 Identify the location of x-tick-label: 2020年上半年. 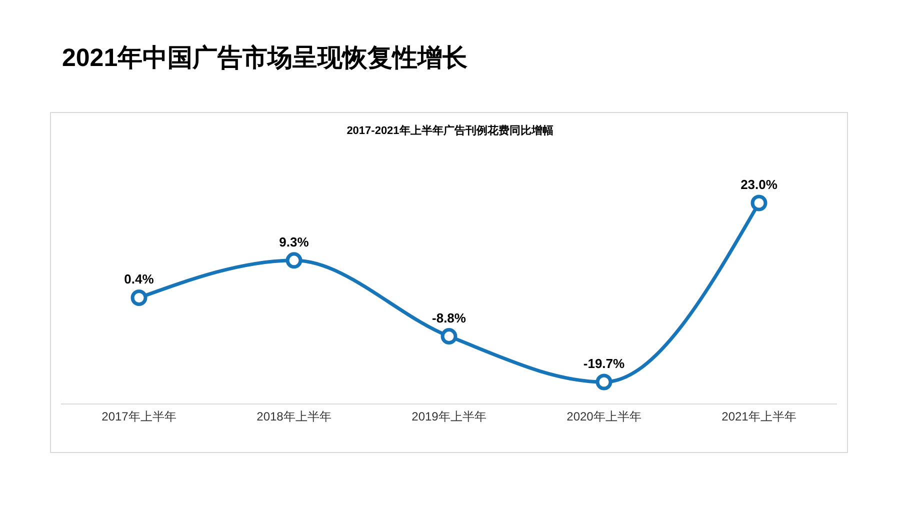
(604, 417).